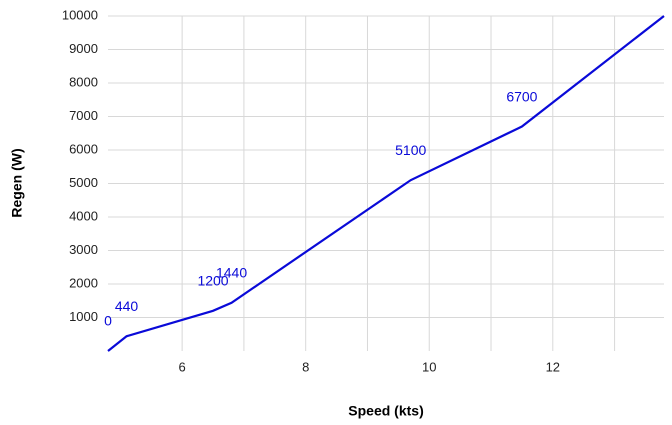 The image size is (672, 425). Describe the element at coordinates (83, 249) in the screenshot. I see `y-tick-label: 3000` at that location.